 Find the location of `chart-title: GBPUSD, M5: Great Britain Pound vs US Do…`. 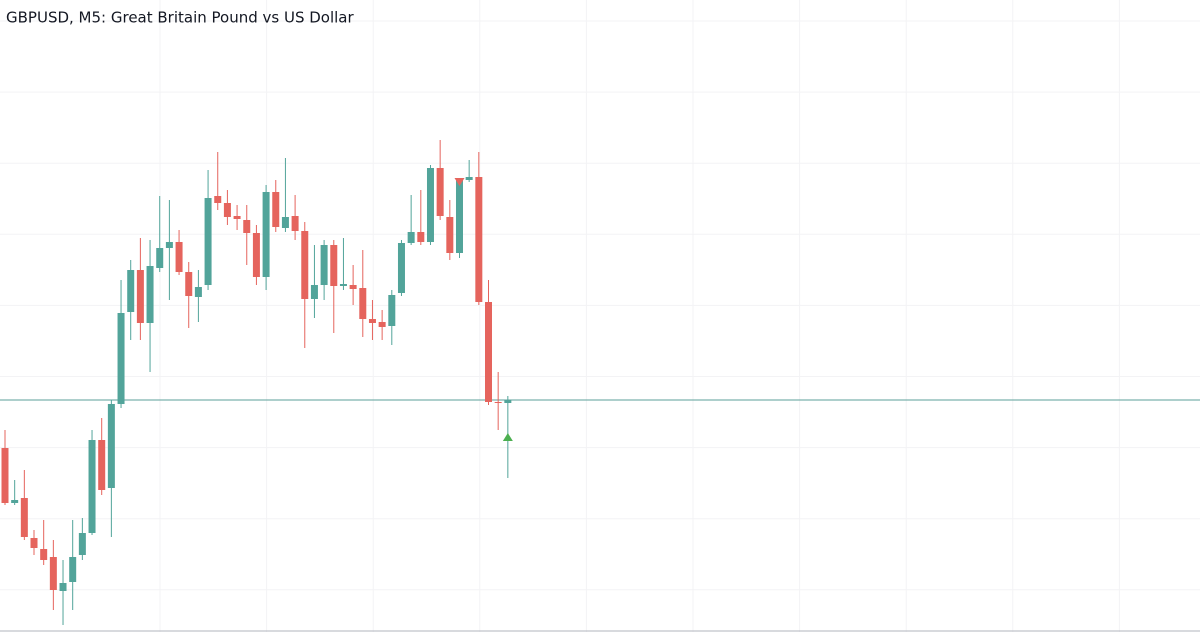

chart-title: GBPUSD, M5: Great Britain Pound vs US Do… is located at coordinates (180, 18).